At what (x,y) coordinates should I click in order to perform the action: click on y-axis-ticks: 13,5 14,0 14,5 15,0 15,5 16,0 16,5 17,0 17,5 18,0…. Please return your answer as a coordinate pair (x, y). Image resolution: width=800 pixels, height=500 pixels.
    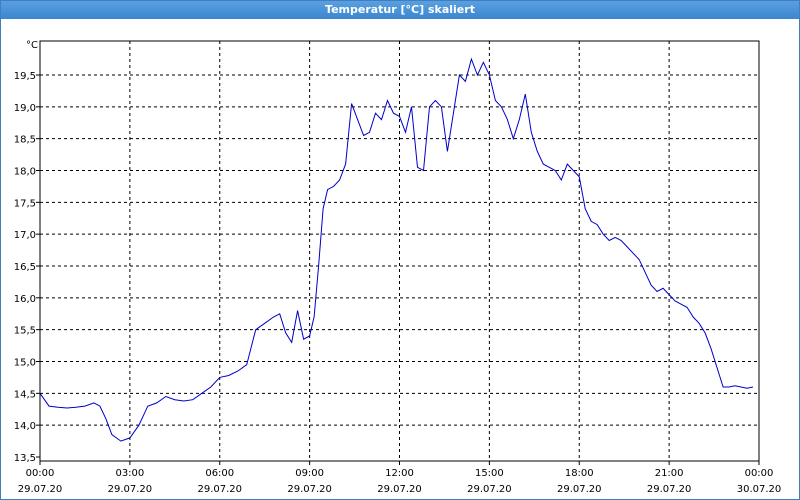
    Looking at the image, I should click on (27, 267).